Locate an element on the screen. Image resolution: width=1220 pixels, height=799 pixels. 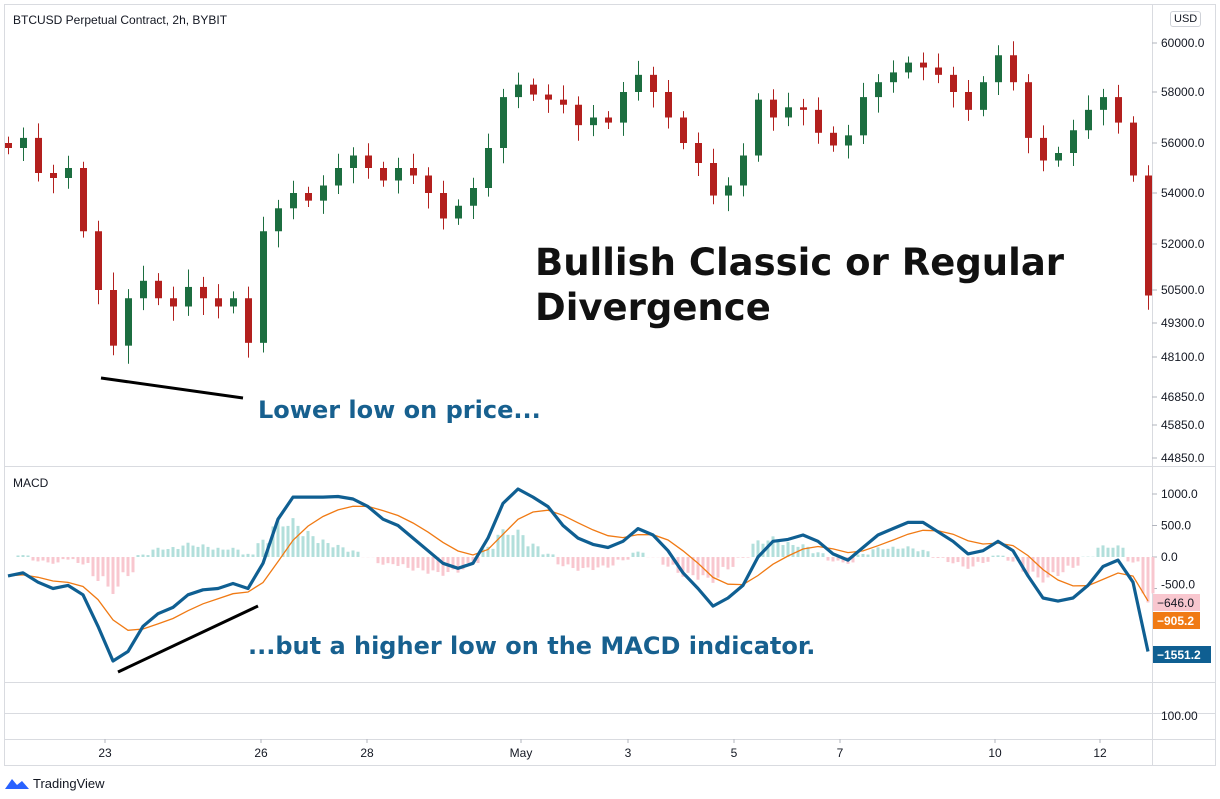
currency-button: USD is located at coordinates (1186, 19).